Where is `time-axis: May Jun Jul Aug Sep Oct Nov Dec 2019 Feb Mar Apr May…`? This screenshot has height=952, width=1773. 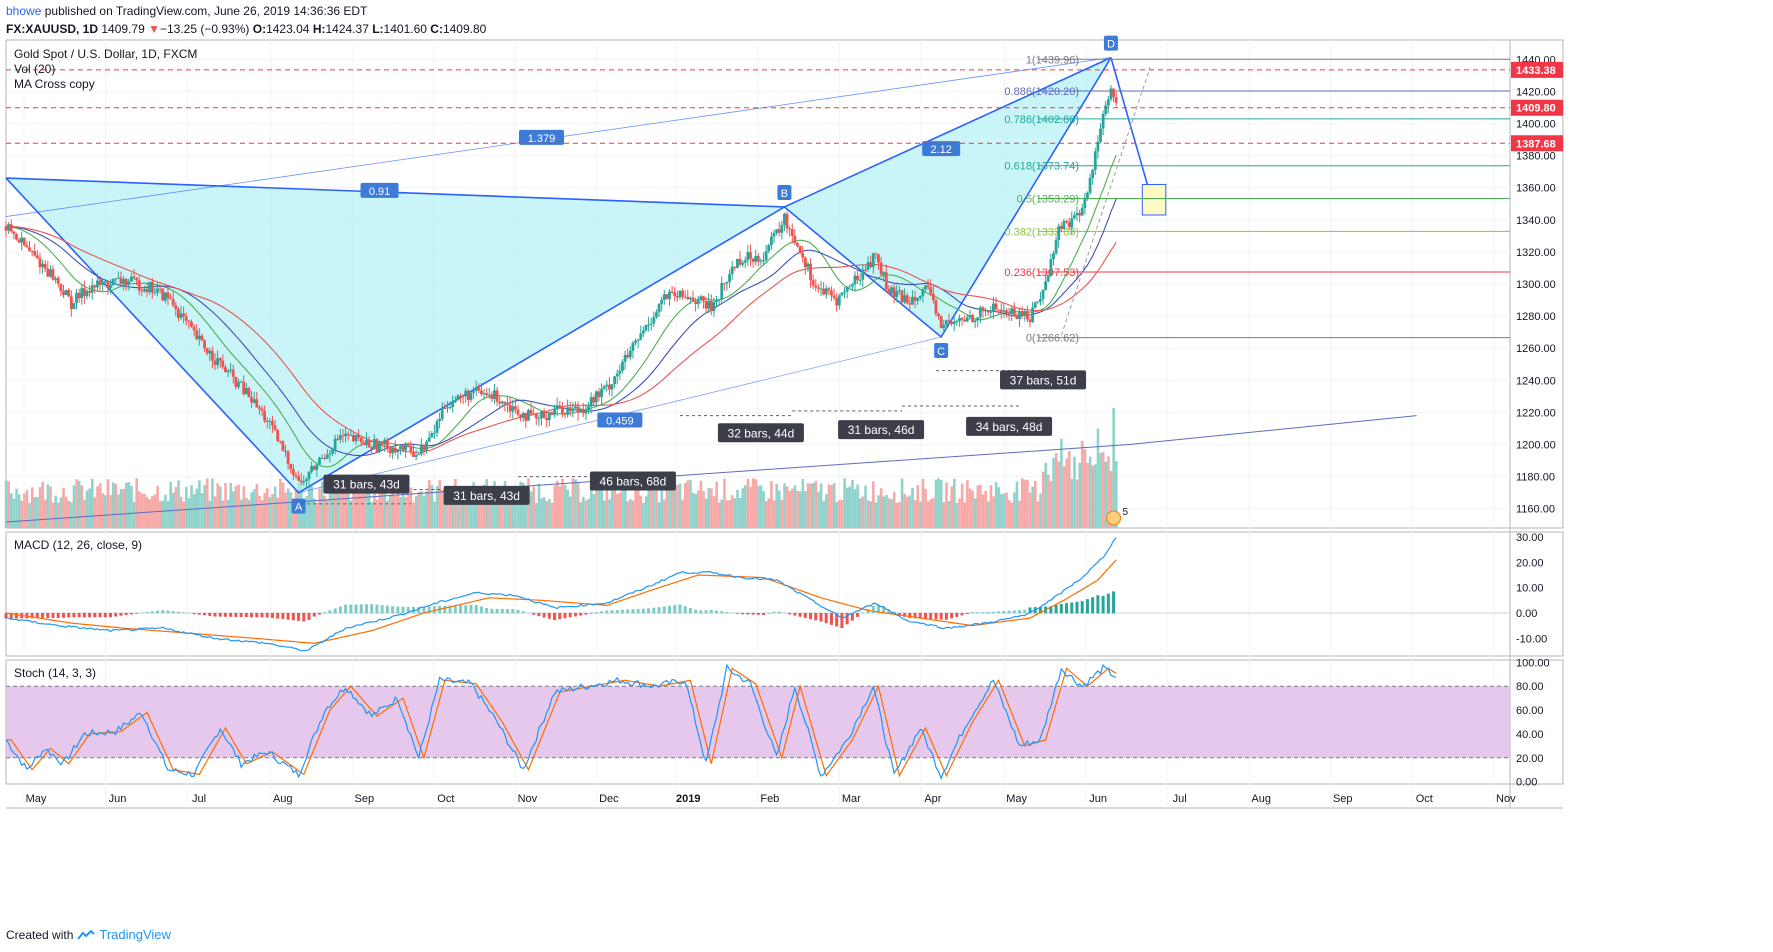 time-axis: May Jun Jul Aug Sep Oct Nov Dec 2019 Feb Mar Apr May… is located at coordinates (771, 799).